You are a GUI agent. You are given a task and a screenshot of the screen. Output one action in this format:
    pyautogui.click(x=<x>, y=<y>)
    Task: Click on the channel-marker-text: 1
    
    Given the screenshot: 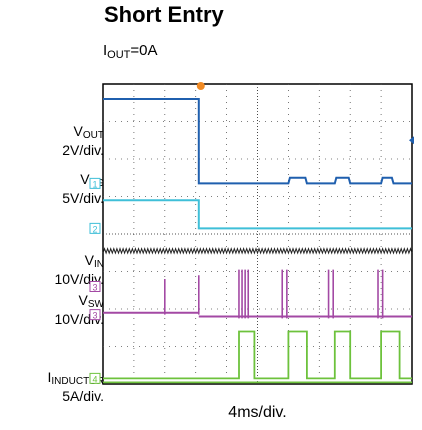 What is the action you would take?
    pyautogui.click(x=94, y=184)
    